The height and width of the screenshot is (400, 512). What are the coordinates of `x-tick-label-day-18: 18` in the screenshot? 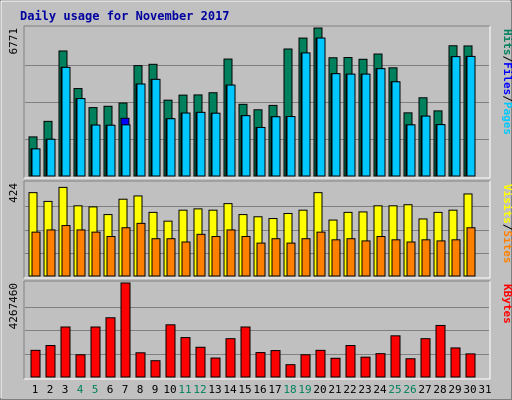 It's located at (289, 389).